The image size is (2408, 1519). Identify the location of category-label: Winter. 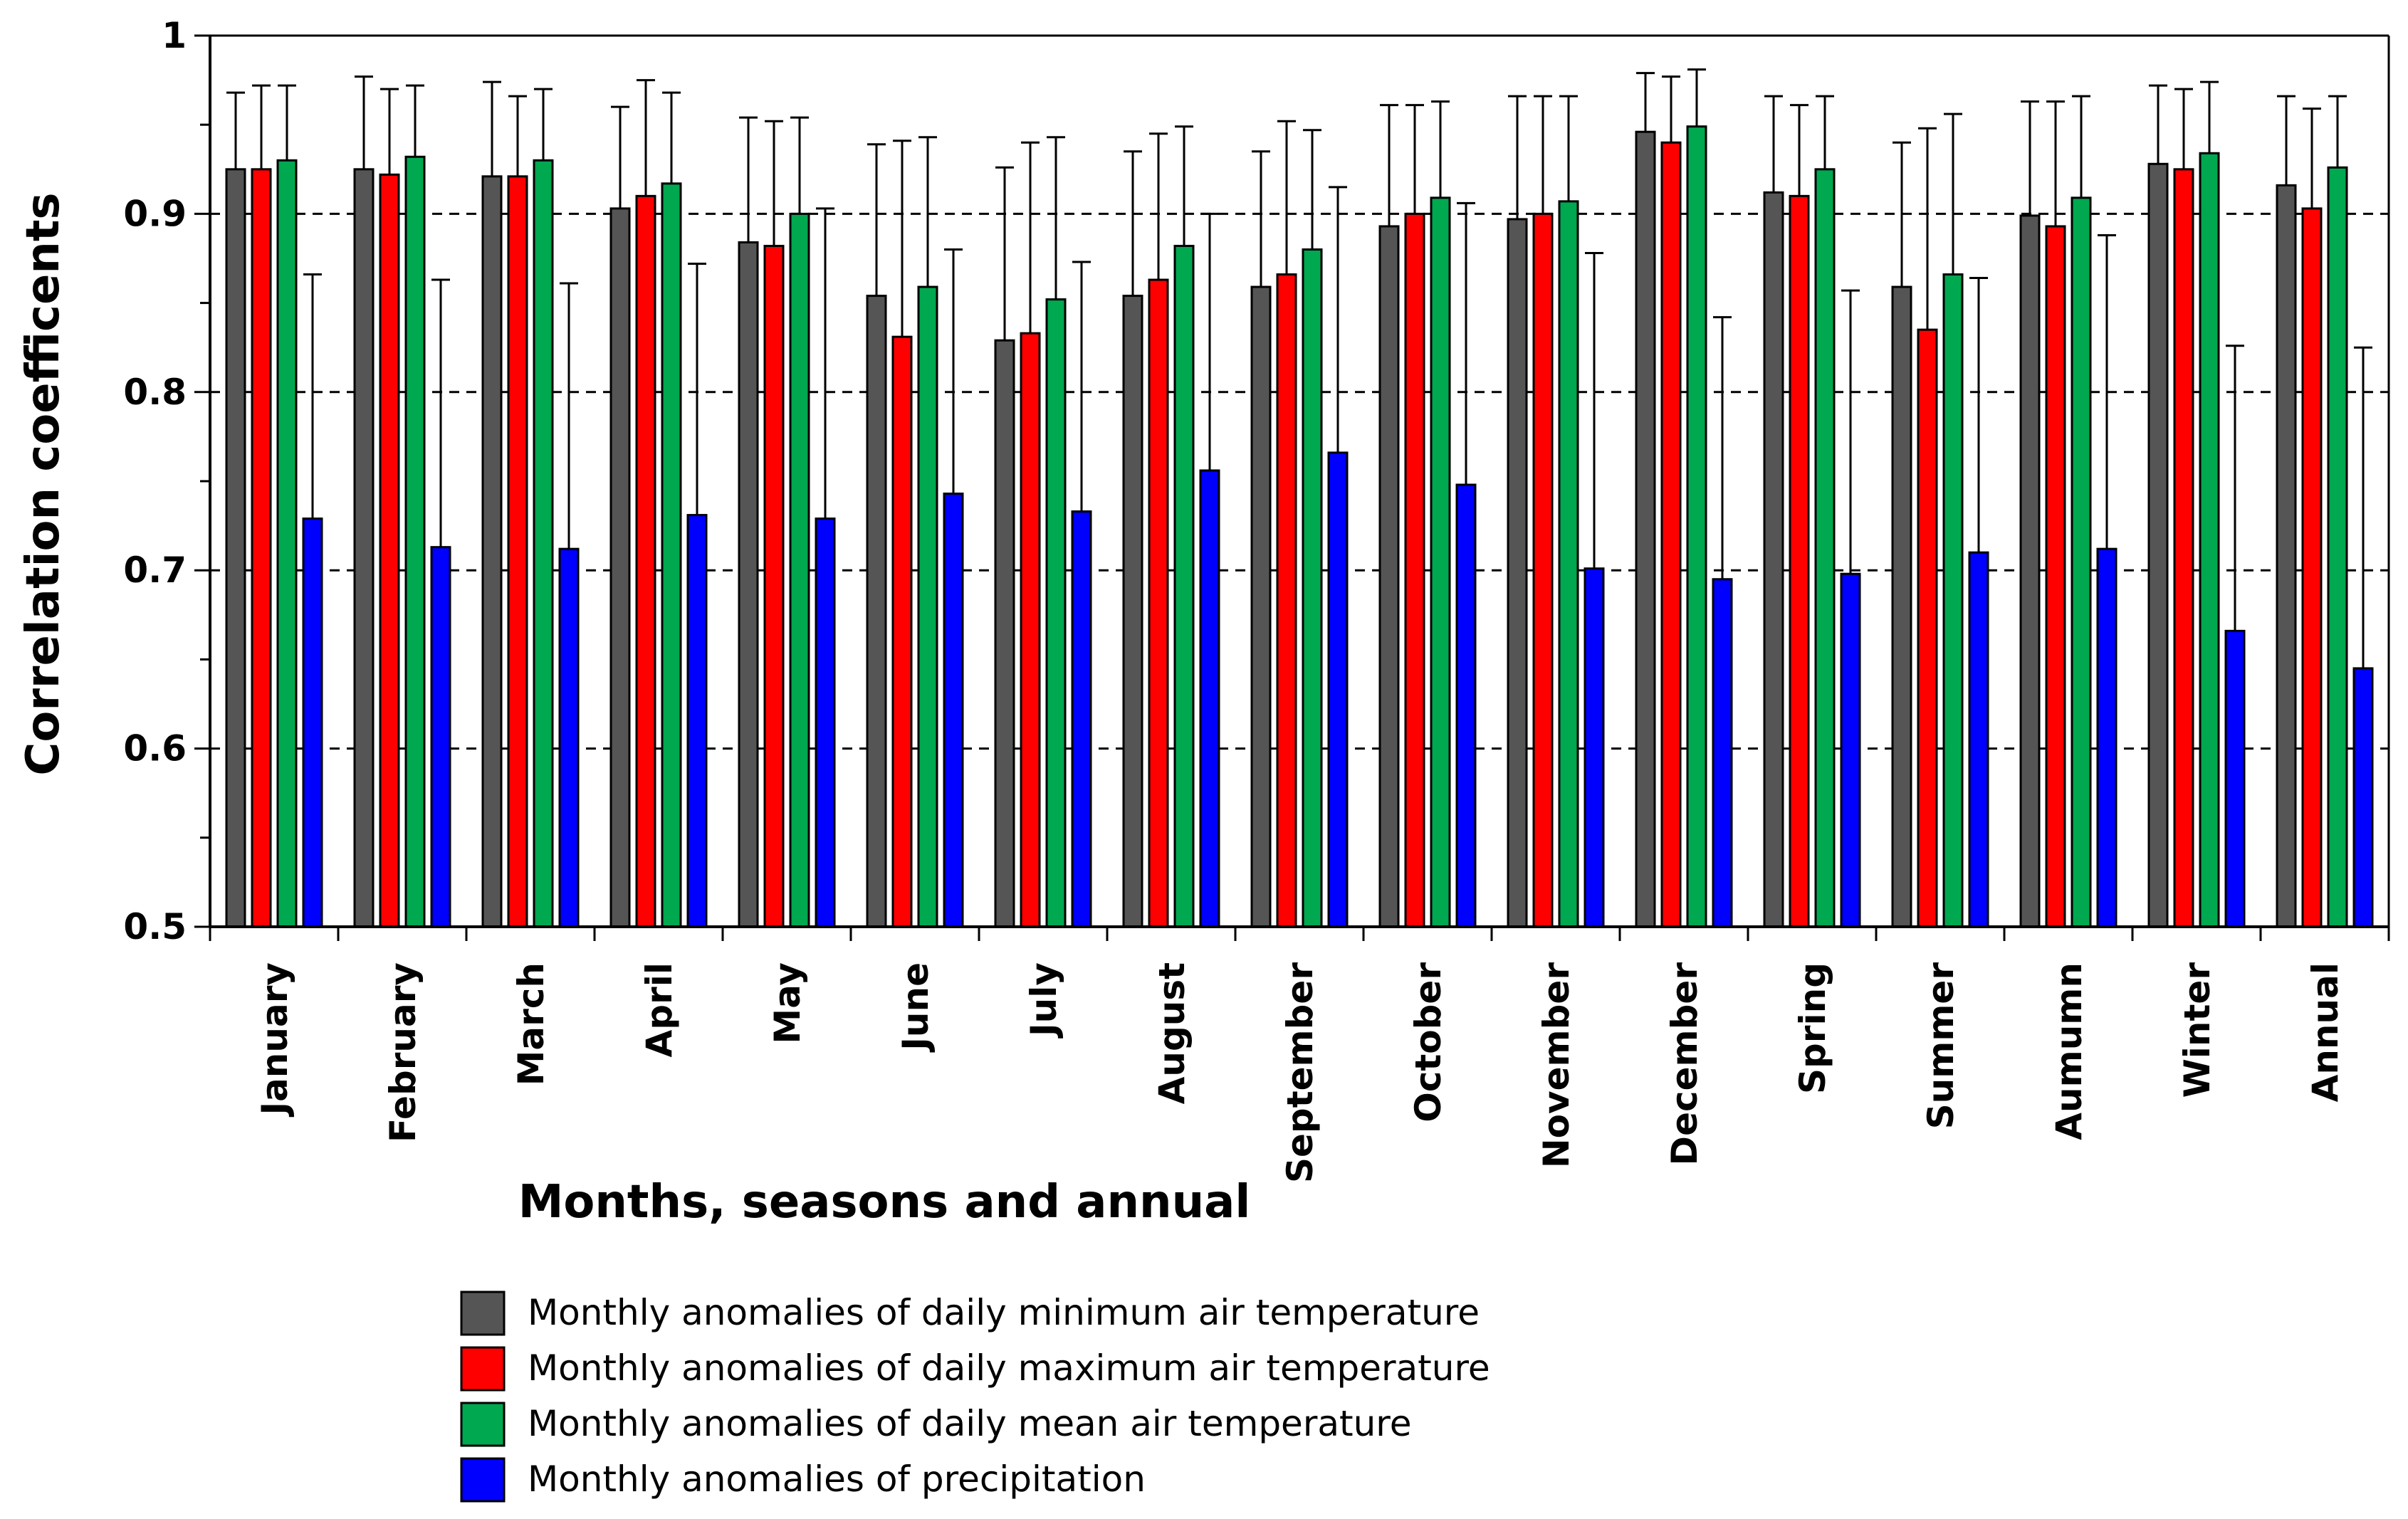
(2197, 1030).